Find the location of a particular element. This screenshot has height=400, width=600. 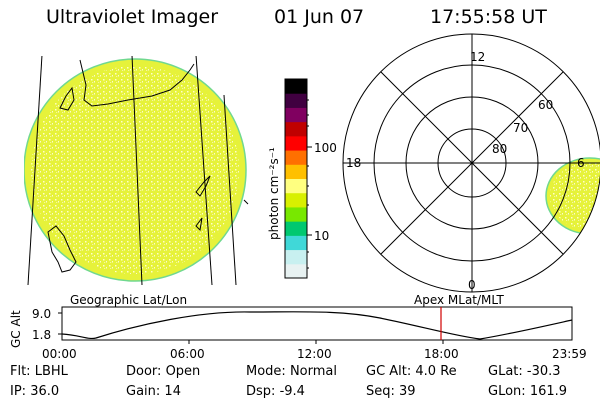

seq-status: Seq: 39 is located at coordinates (391, 391).